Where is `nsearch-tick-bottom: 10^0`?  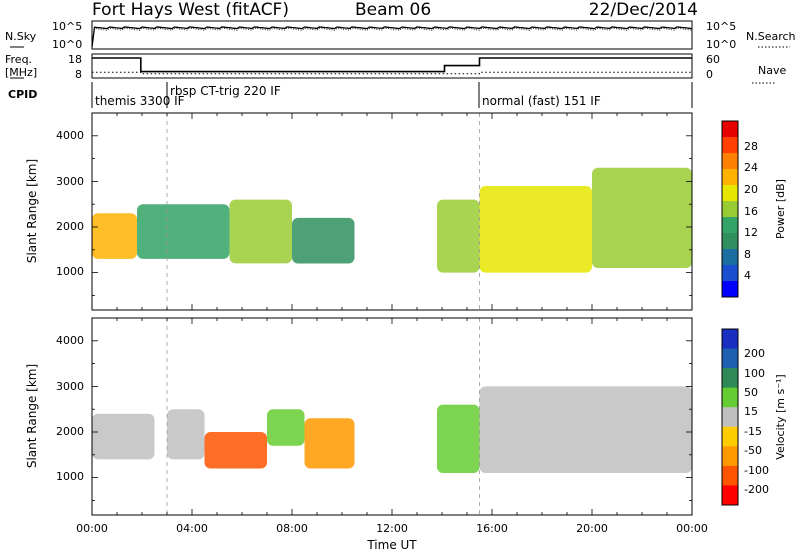 nsearch-tick-bottom: 10^0 is located at coordinates (721, 44).